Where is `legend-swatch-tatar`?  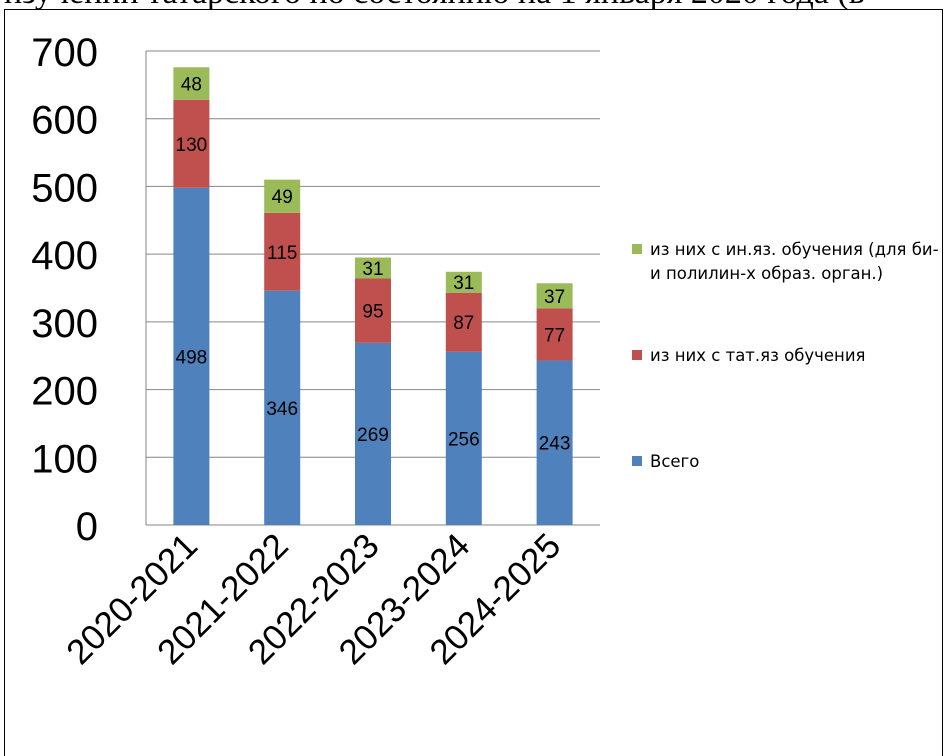 legend-swatch-tatar is located at coordinates (637, 355).